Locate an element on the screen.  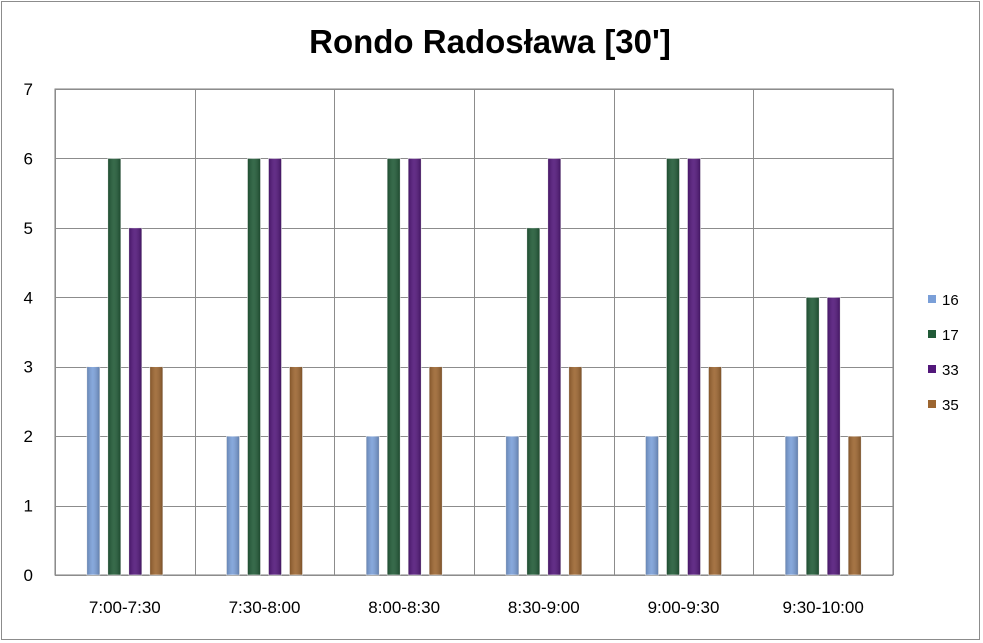
x-tick-label: 8:30-9:00 is located at coordinates (544, 607).